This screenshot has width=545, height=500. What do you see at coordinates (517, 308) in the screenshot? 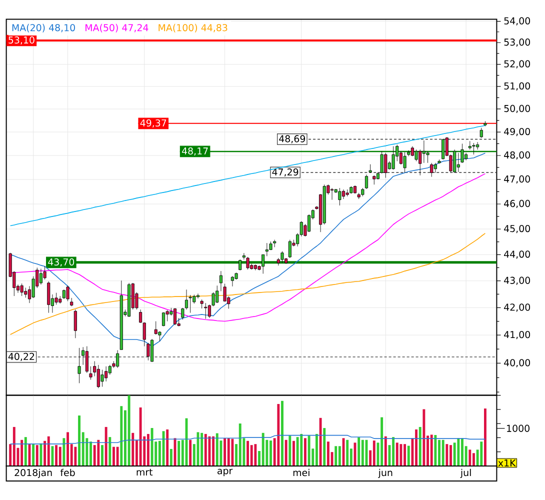
I see `y-tick-label: 42,00` at bounding box center [517, 308].